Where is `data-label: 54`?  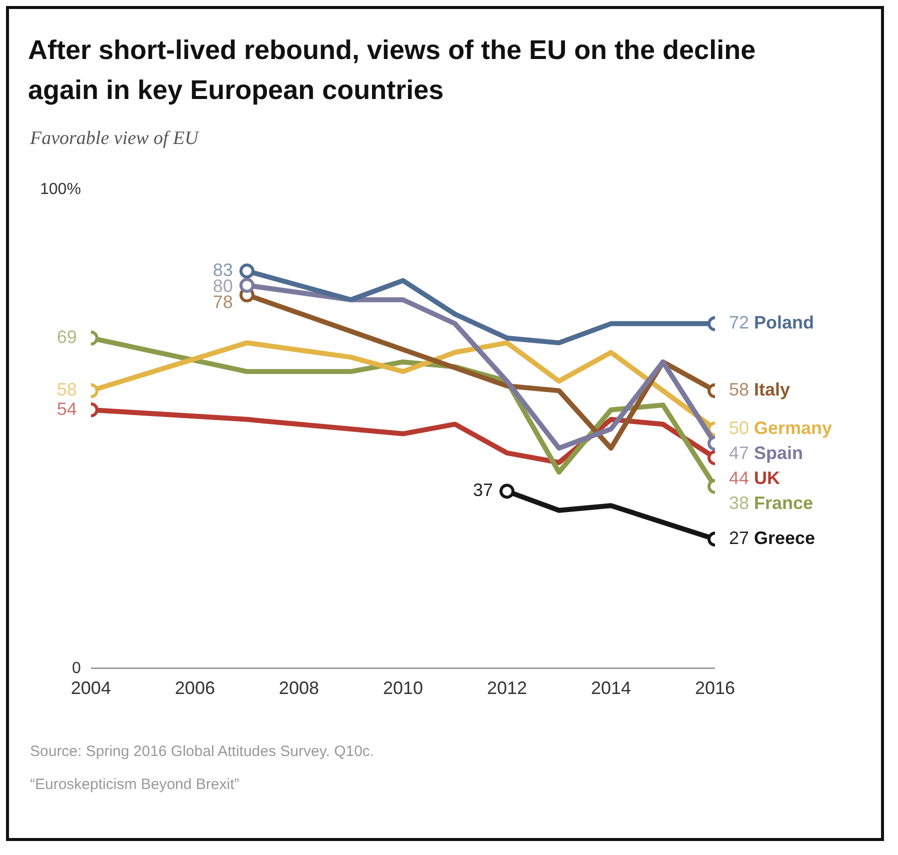 data-label: 54 is located at coordinates (66, 408).